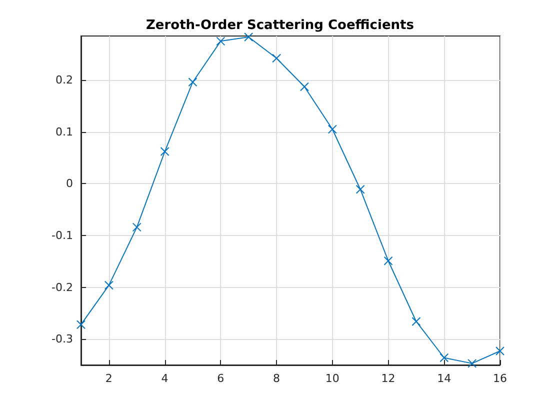  I want to click on x-tick-label: 14, so click(444, 378).